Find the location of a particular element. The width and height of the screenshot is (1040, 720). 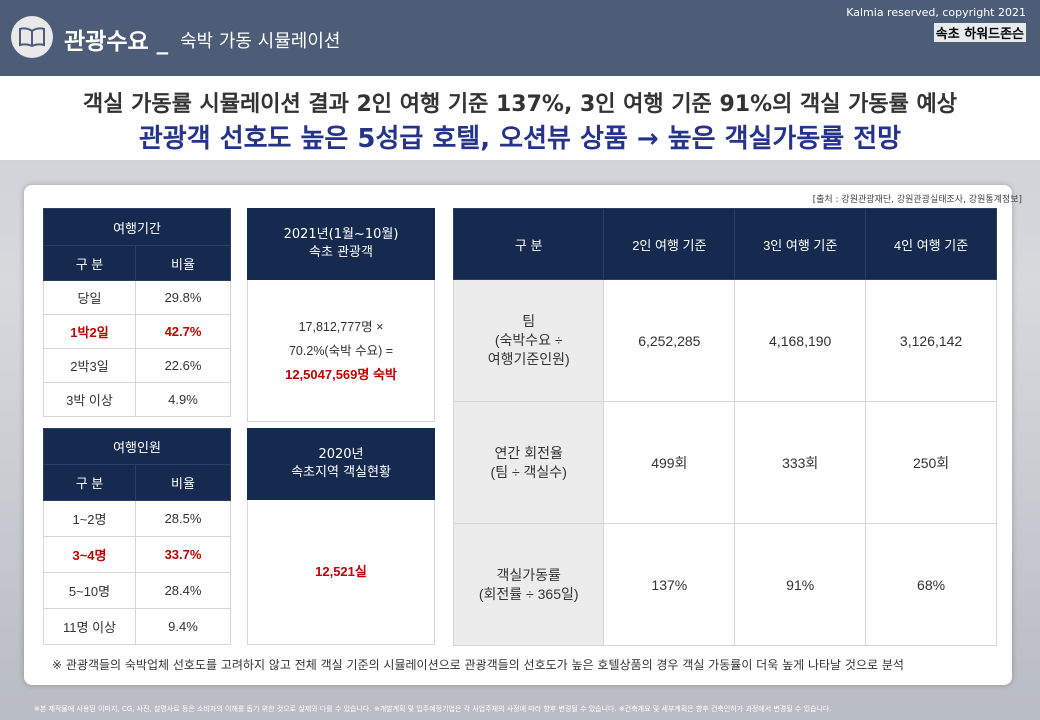

table-row: 11명 이상 9.4% is located at coordinates (137, 626).